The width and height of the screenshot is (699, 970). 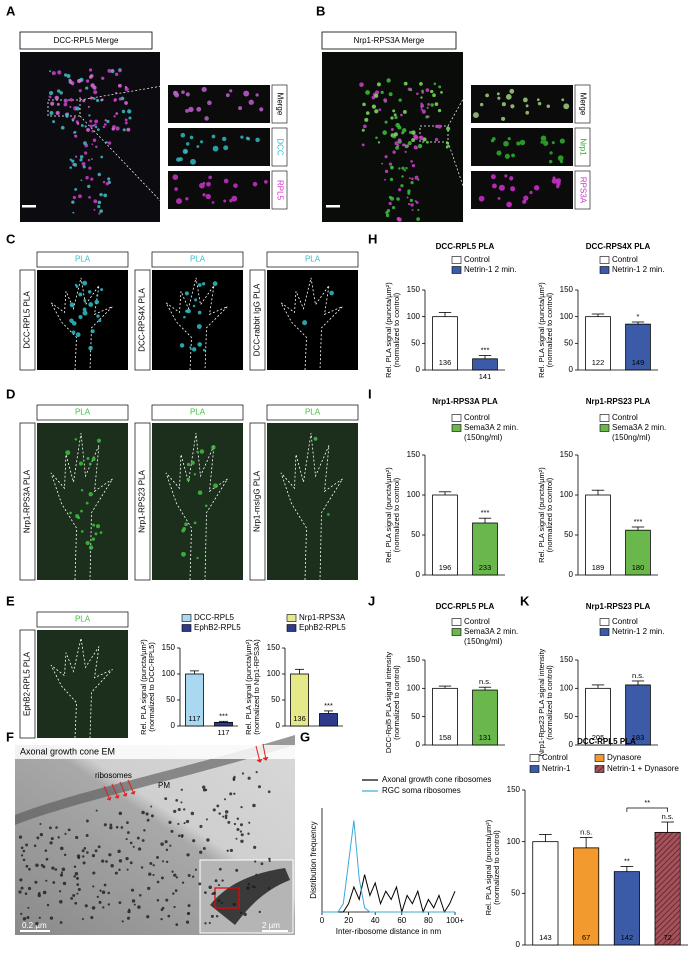 I want to click on panel-title: DCC-RPL5 Merge, so click(x=86, y=40).